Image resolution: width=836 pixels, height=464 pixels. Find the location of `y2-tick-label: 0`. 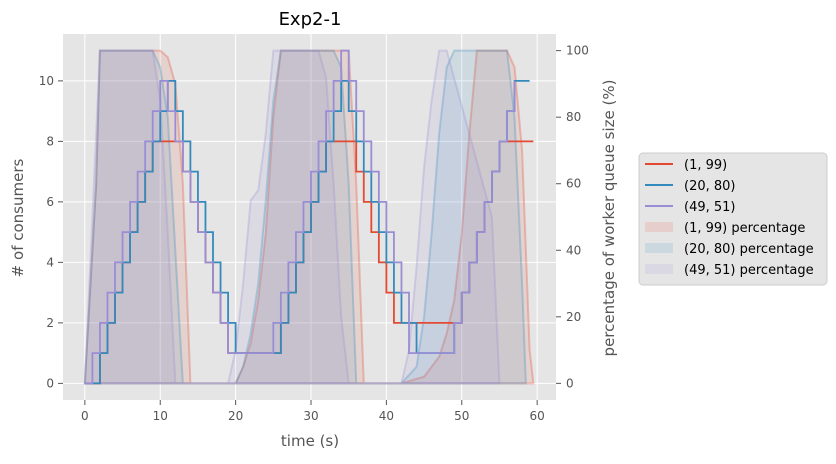

y2-tick-label: 0 is located at coordinates (570, 383).